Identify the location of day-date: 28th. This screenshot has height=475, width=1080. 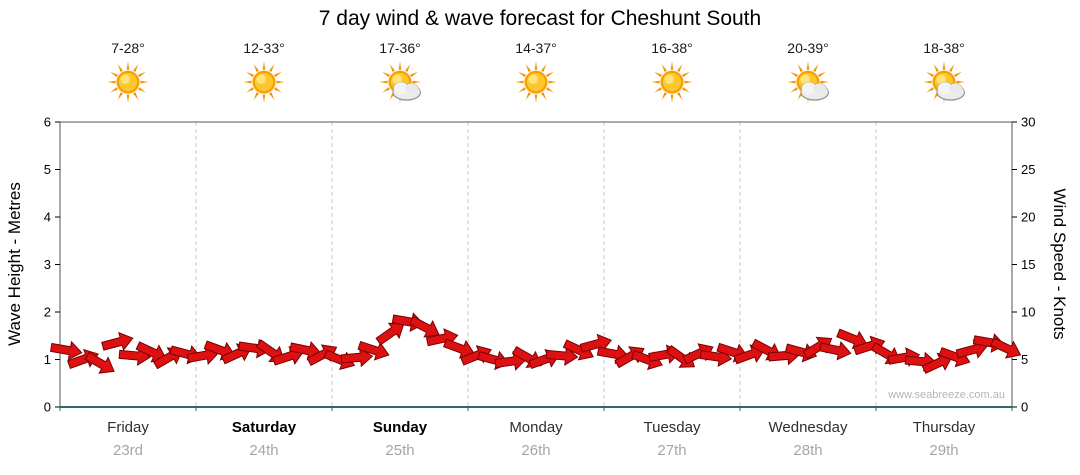
(808, 450).